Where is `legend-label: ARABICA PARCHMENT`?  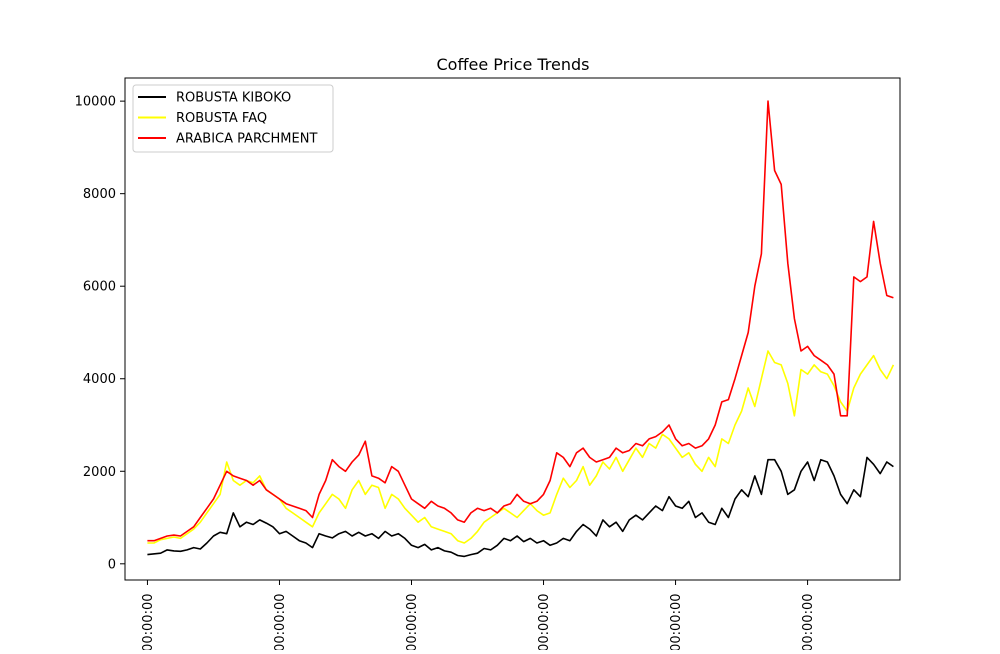
legend-label: ARABICA PARCHMENT is located at coordinates (246, 139).